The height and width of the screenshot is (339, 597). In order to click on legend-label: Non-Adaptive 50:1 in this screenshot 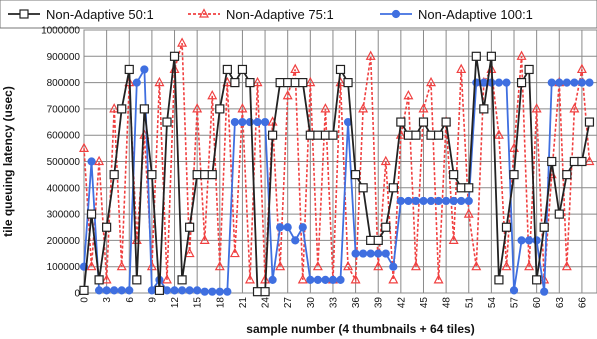, I will do `click(100, 14)`.